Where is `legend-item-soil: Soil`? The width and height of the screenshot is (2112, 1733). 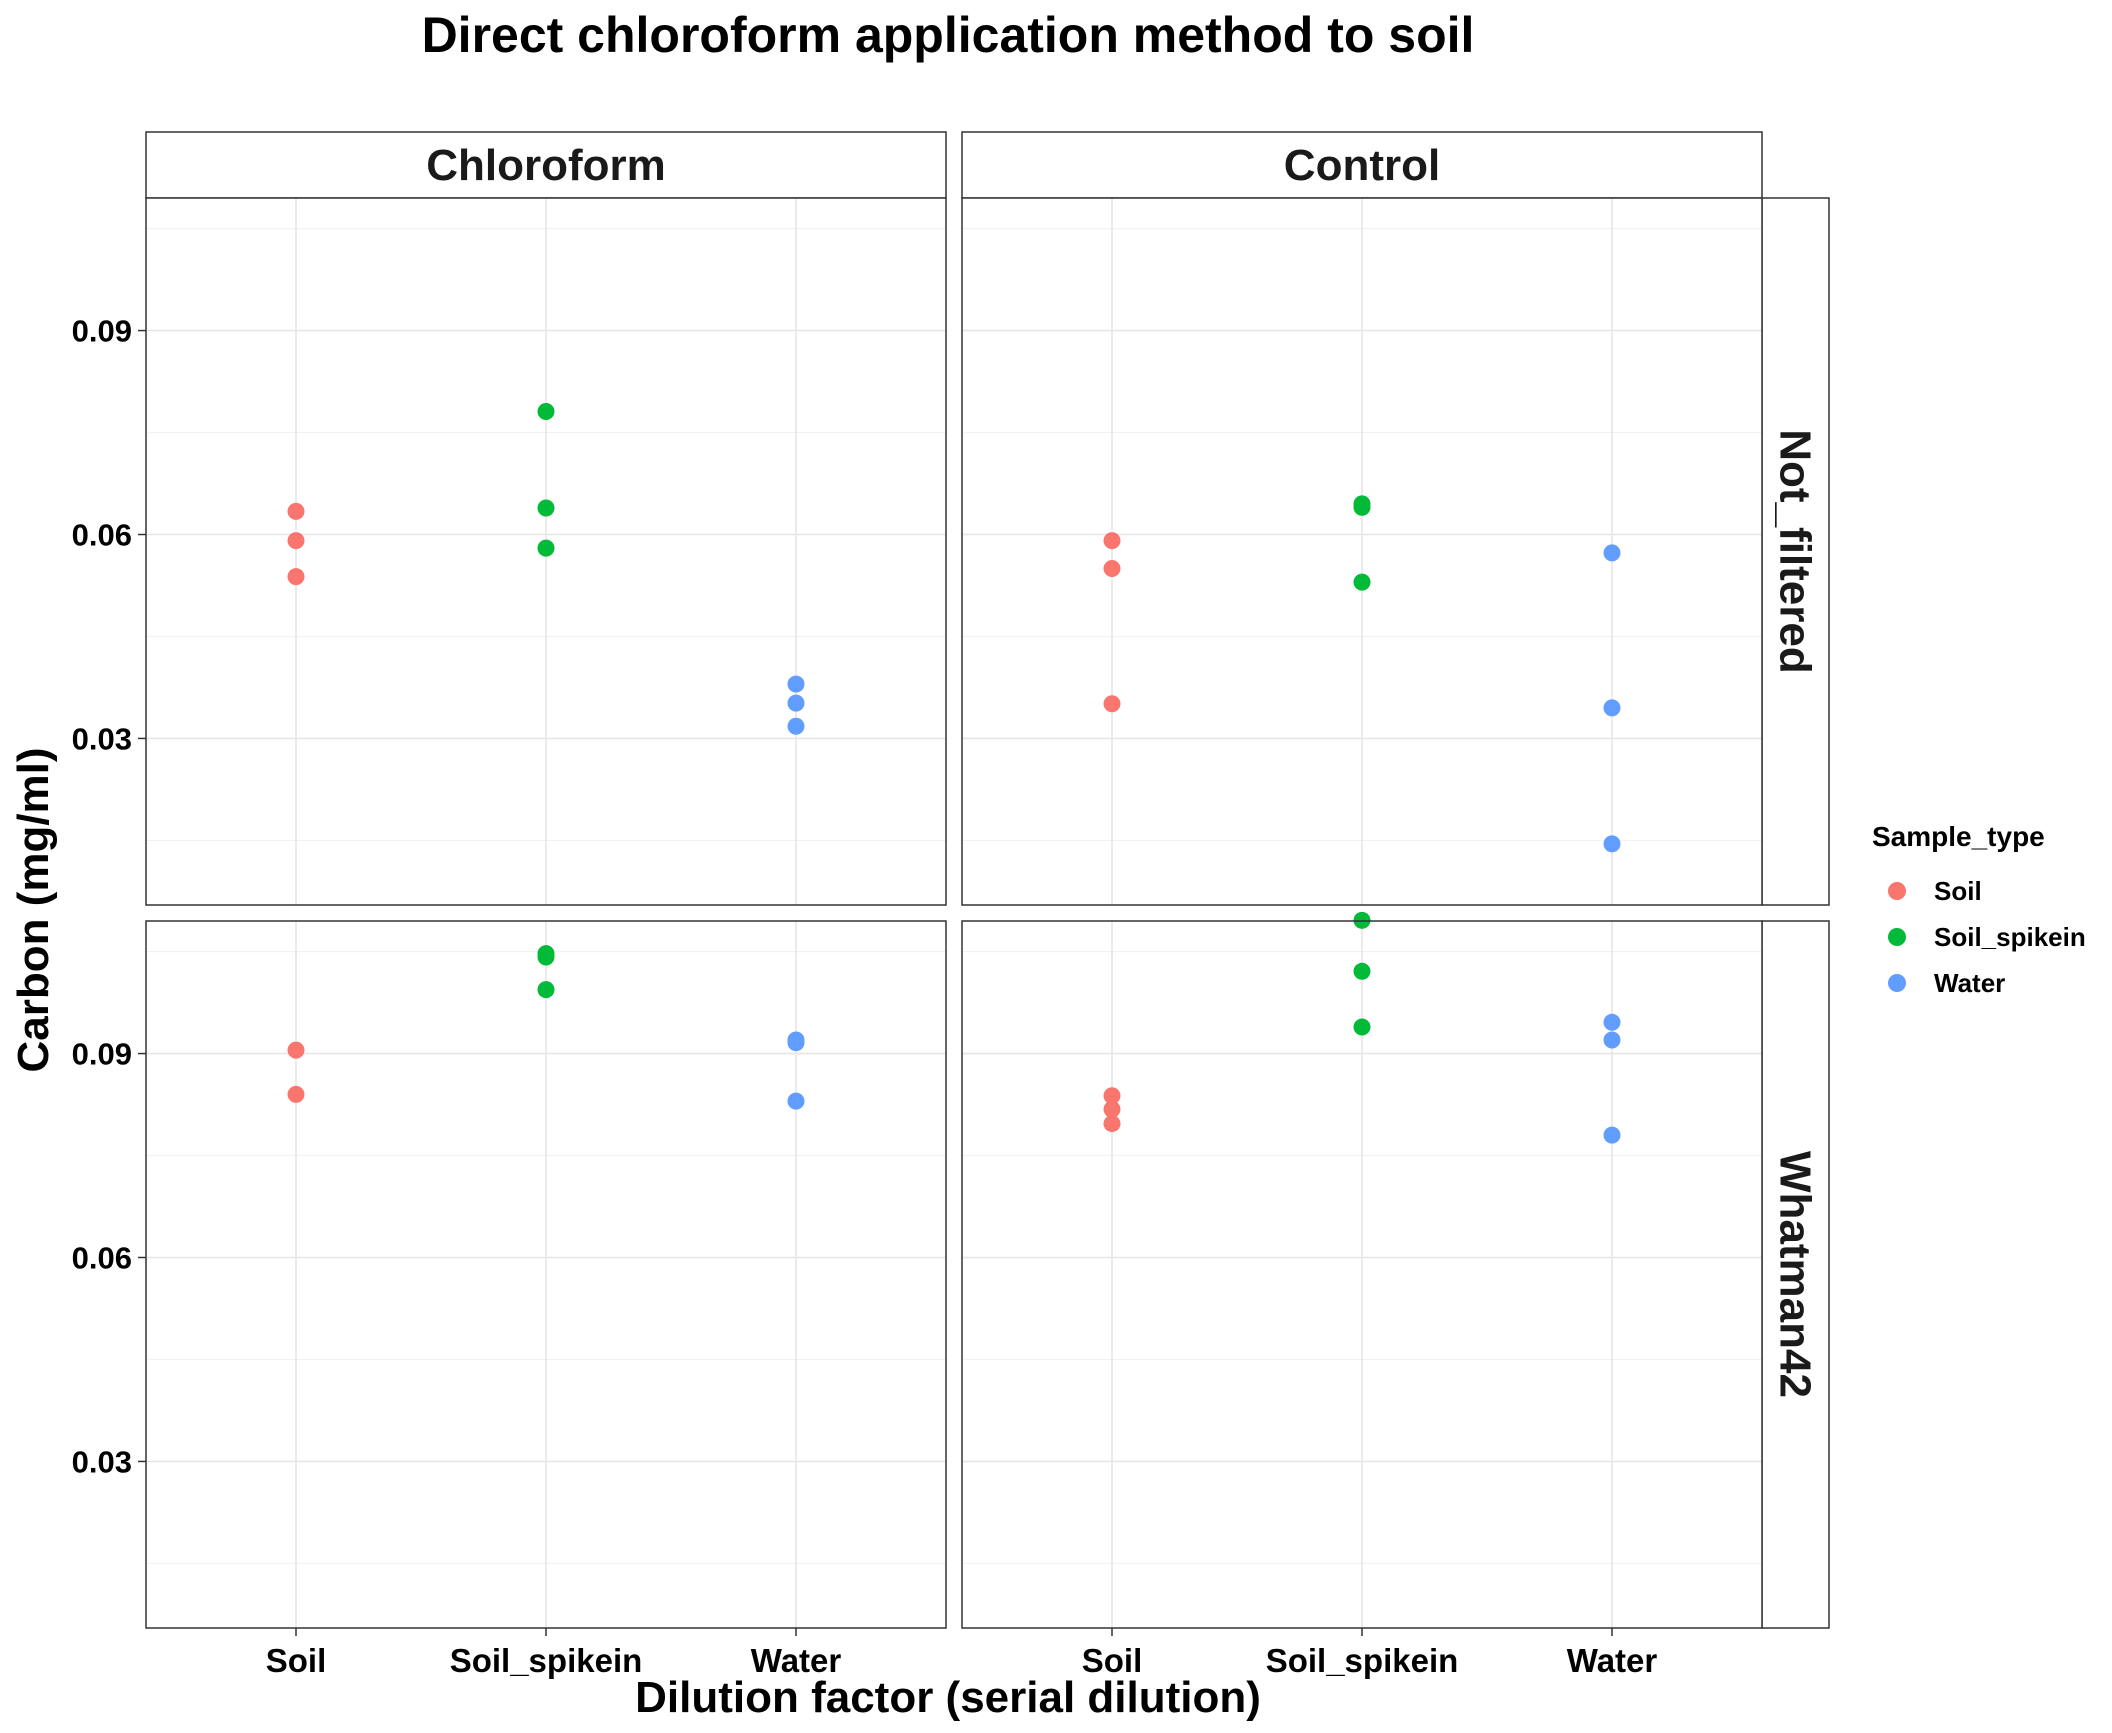
legend-item-soil: Soil is located at coordinates (1935, 891).